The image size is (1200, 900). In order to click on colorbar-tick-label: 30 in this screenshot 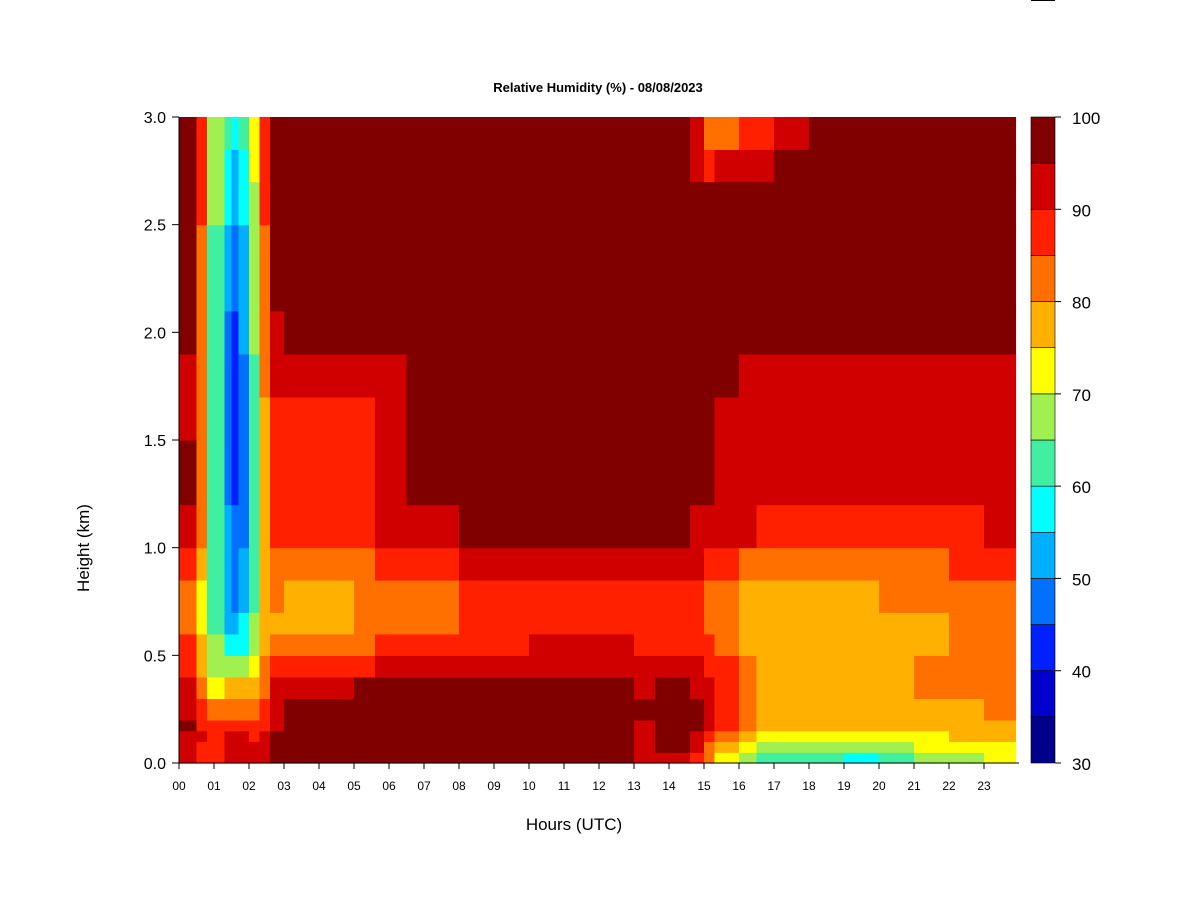, I will do `click(1081, 764)`.